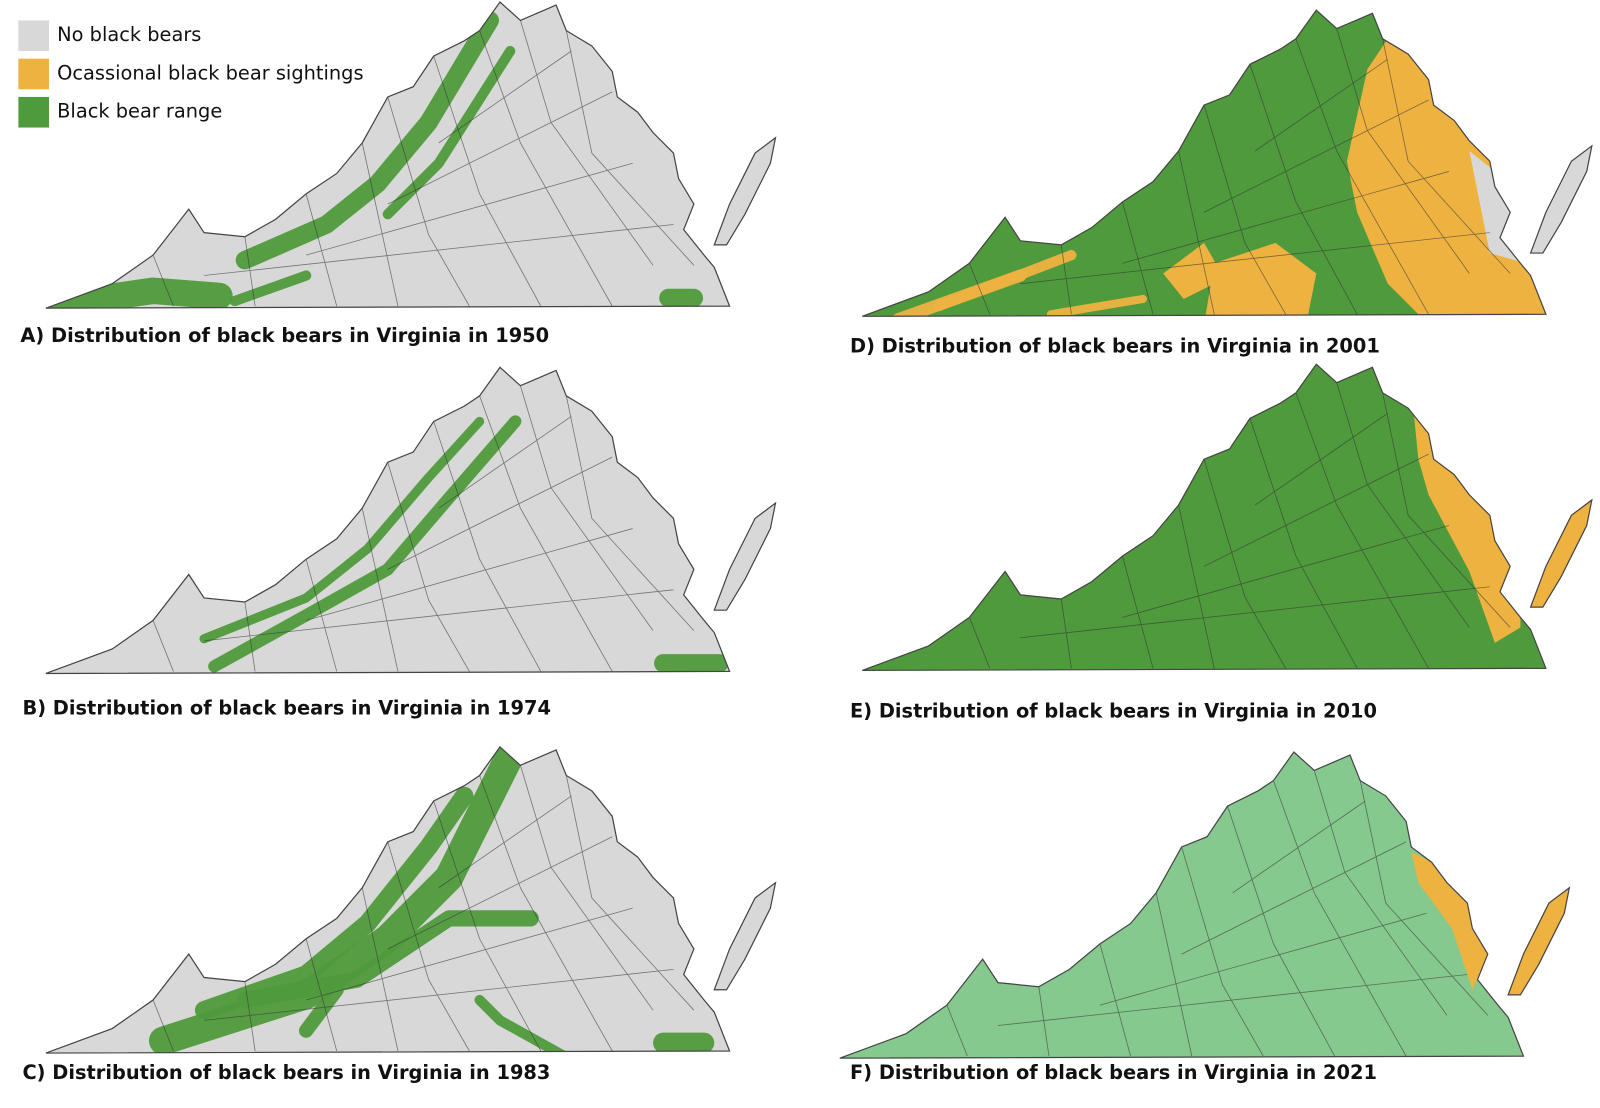 The width and height of the screenshot is (1600, 1108). Describe the element at coordinates (129, 34) in the screenshot. I see `legend-label: No black bears` at that location.